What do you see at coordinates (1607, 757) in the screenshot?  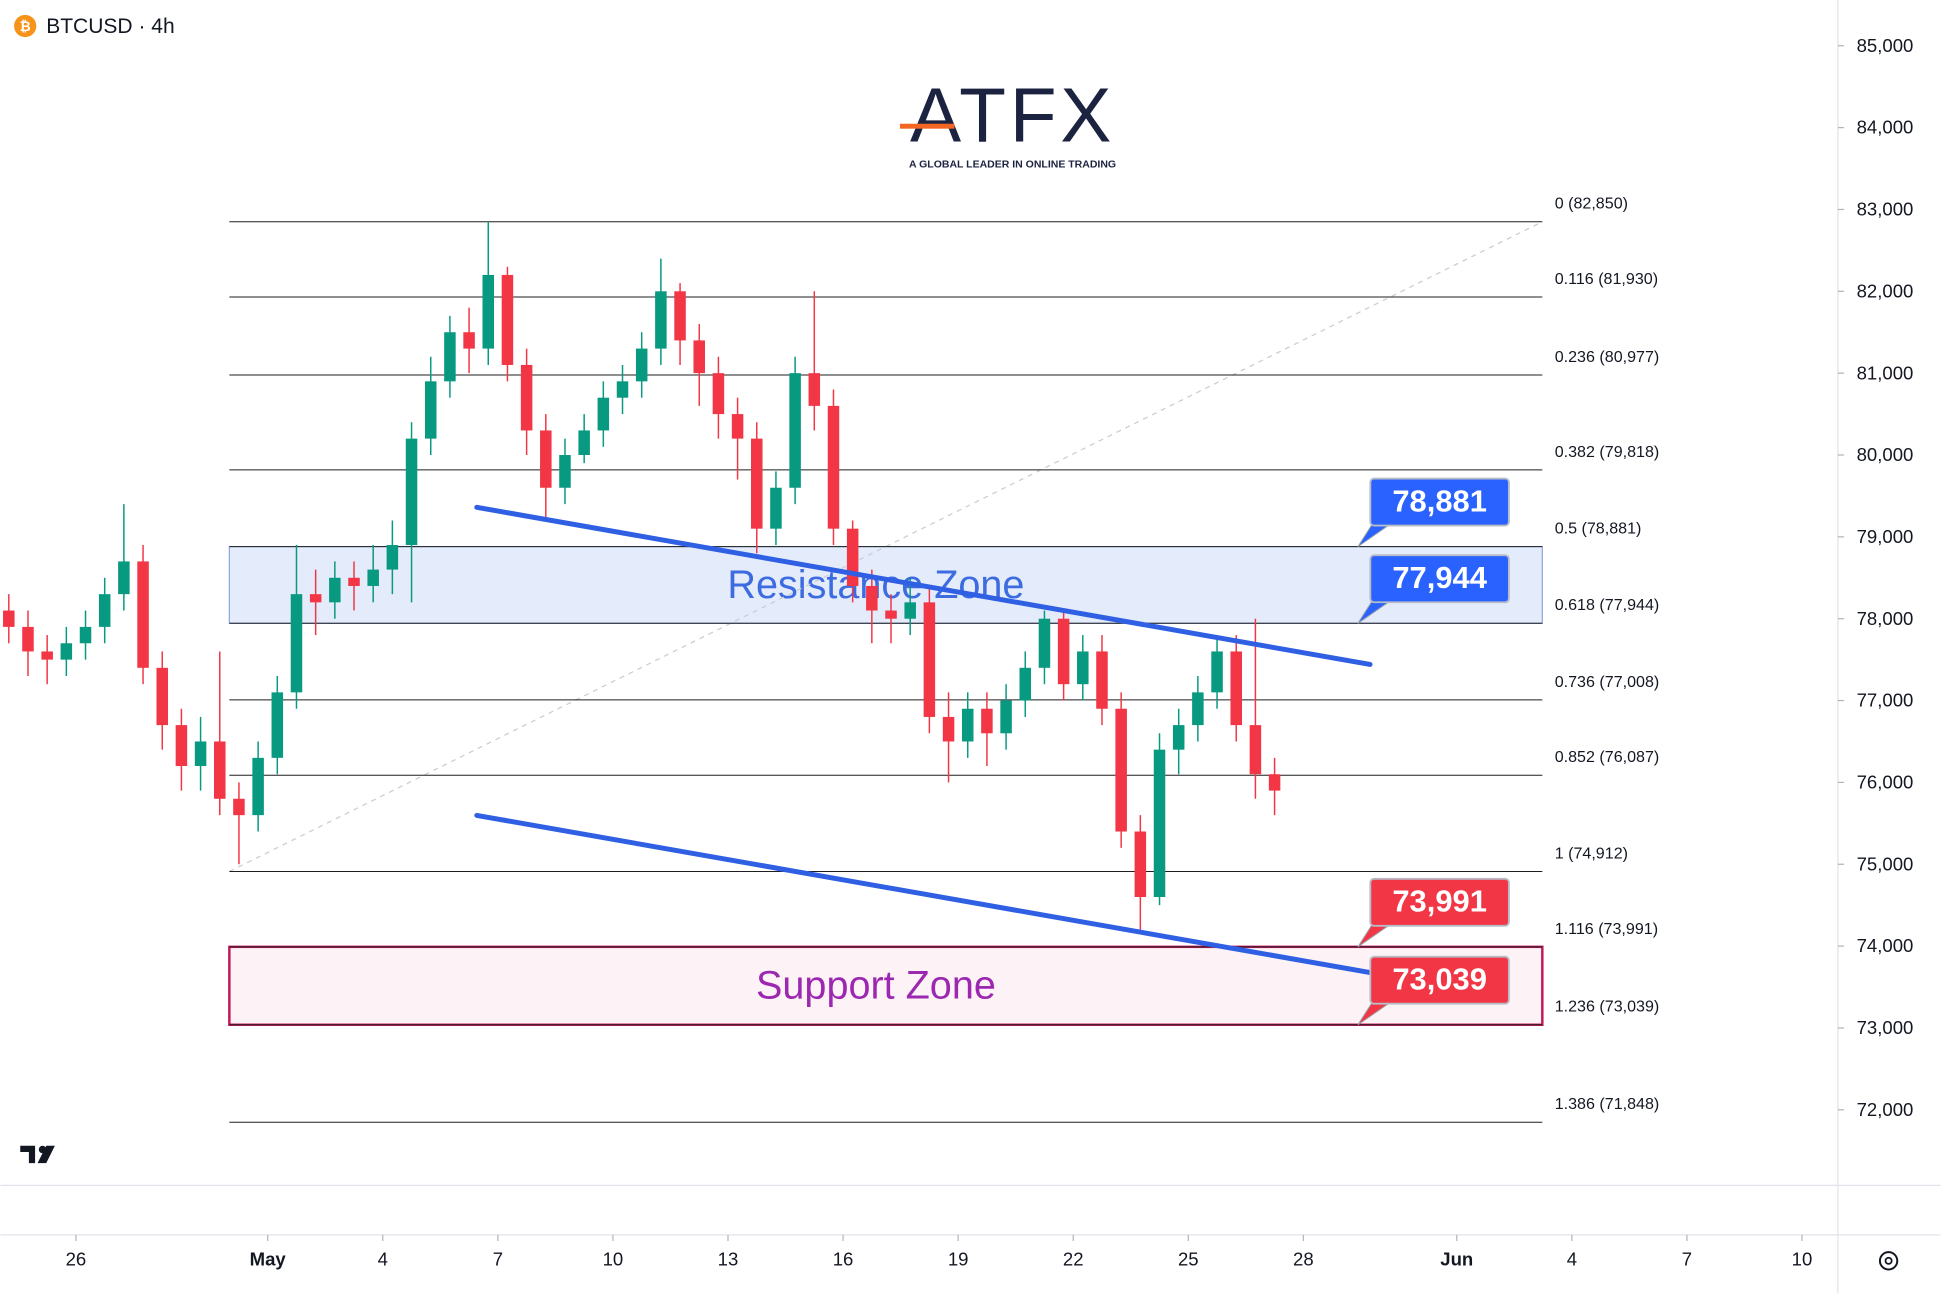 I see `fib-level-label: 0.852 (76,087)` at bounding box center [1607, 757].